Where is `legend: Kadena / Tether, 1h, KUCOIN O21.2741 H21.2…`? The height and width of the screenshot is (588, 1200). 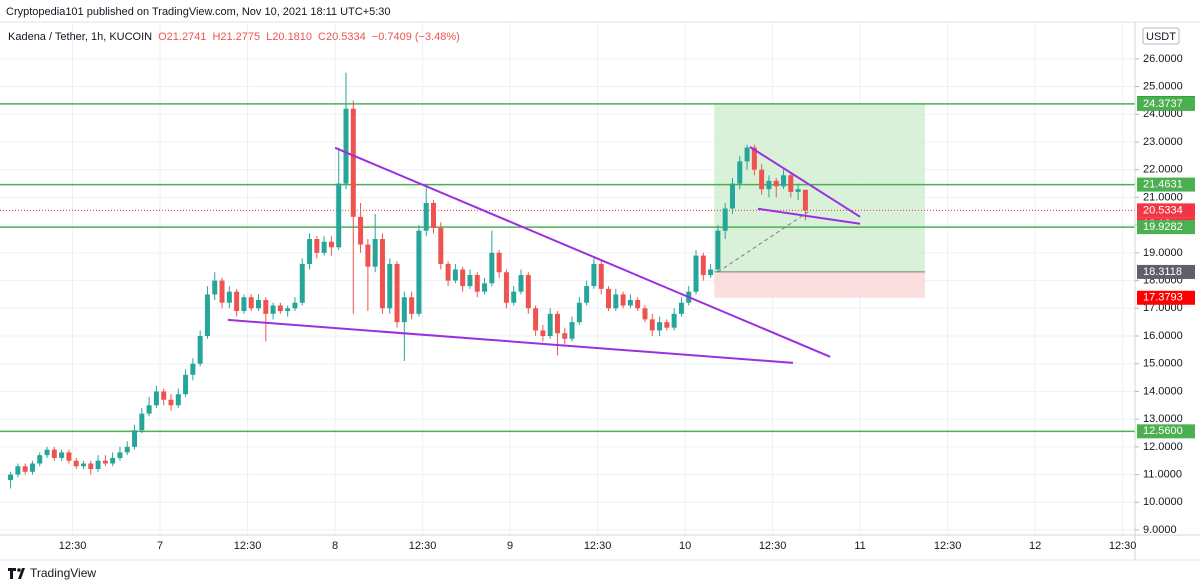 legend: Kadena / Tether, 1h, KUCOIN O21.2741 H21.2… is located at coordinates (234, 37).